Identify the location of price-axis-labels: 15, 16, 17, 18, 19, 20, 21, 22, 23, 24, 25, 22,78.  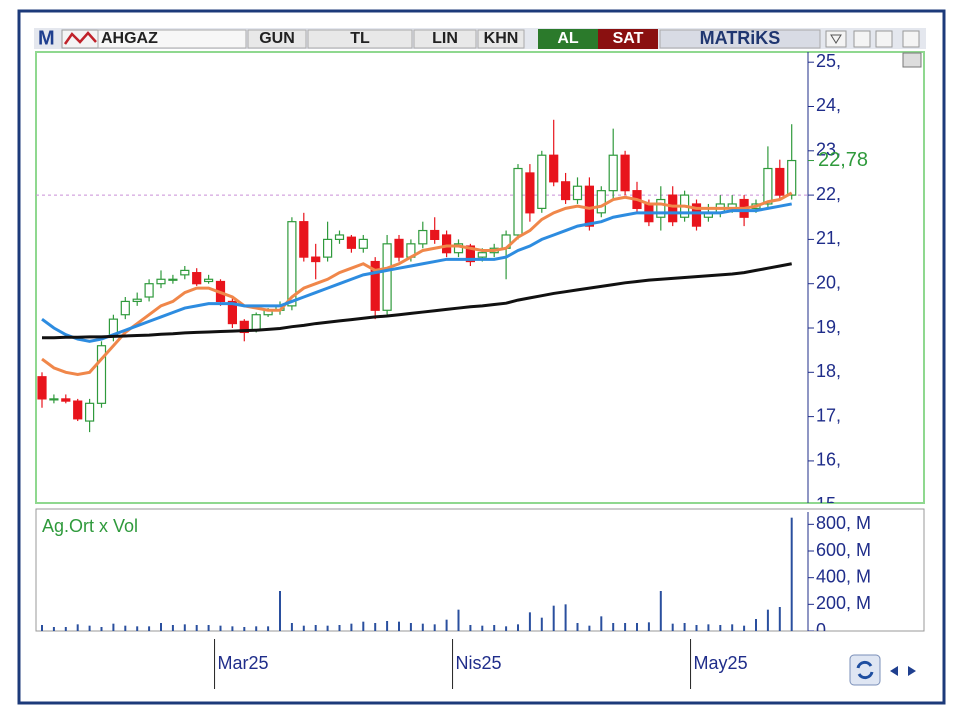
(838, 282).